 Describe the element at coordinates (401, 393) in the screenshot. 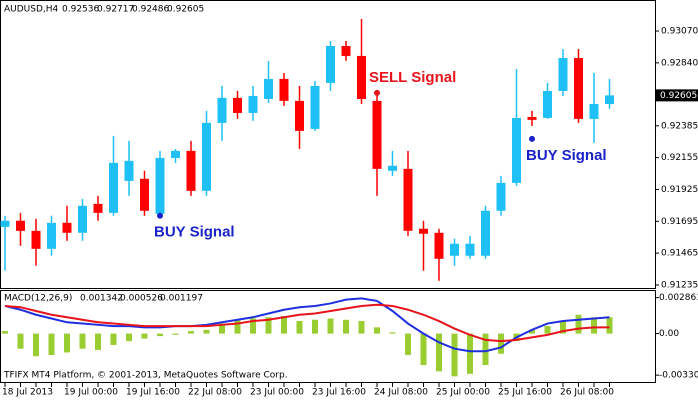

I see `x-tick-label: 24 Jul 08:00` at that location.